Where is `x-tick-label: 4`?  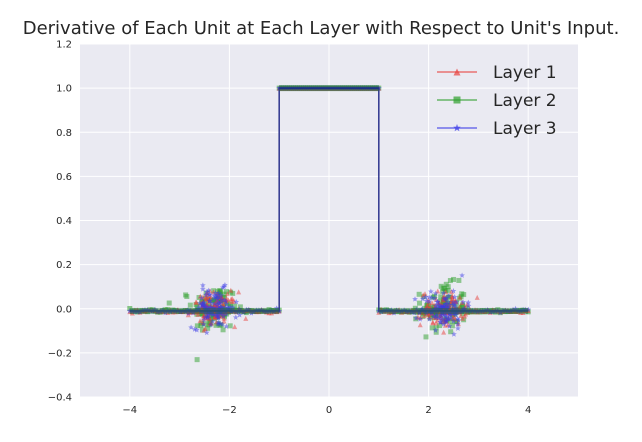 x-tick-label: 4 is located at coordinates (528, 410).